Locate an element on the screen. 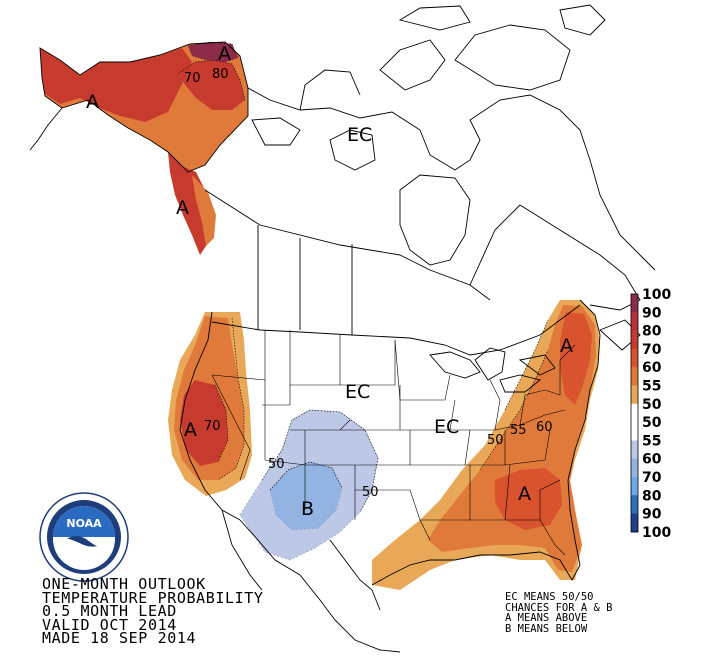  label-central-ec: EC is located at coordinates (446, 427).